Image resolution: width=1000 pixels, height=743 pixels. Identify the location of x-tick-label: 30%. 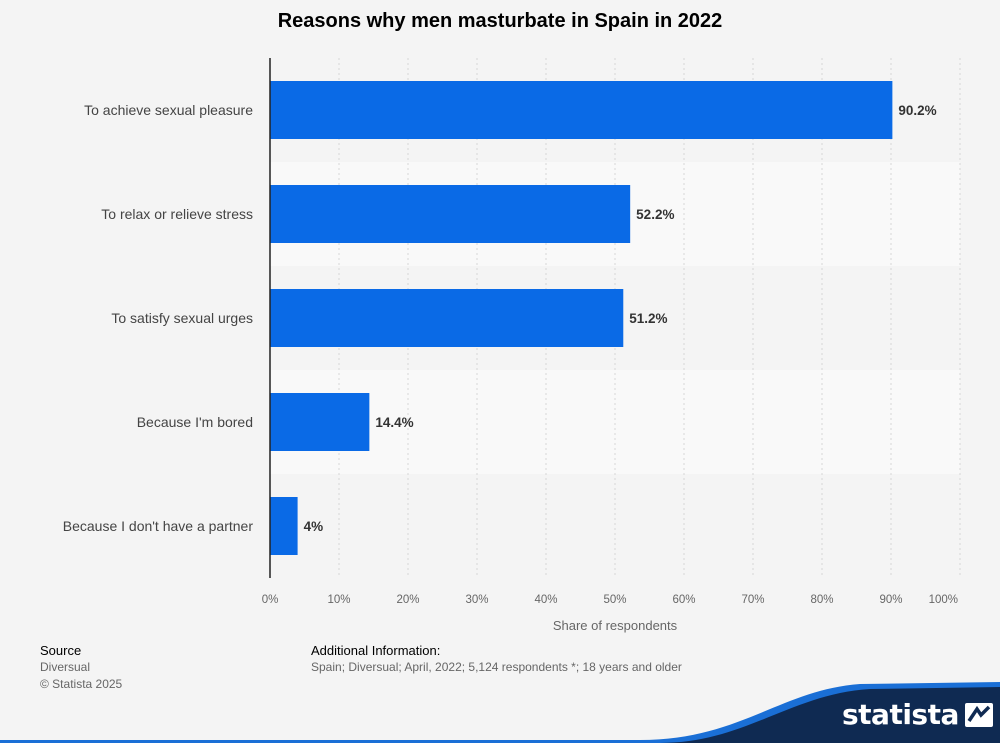
(476, 600).